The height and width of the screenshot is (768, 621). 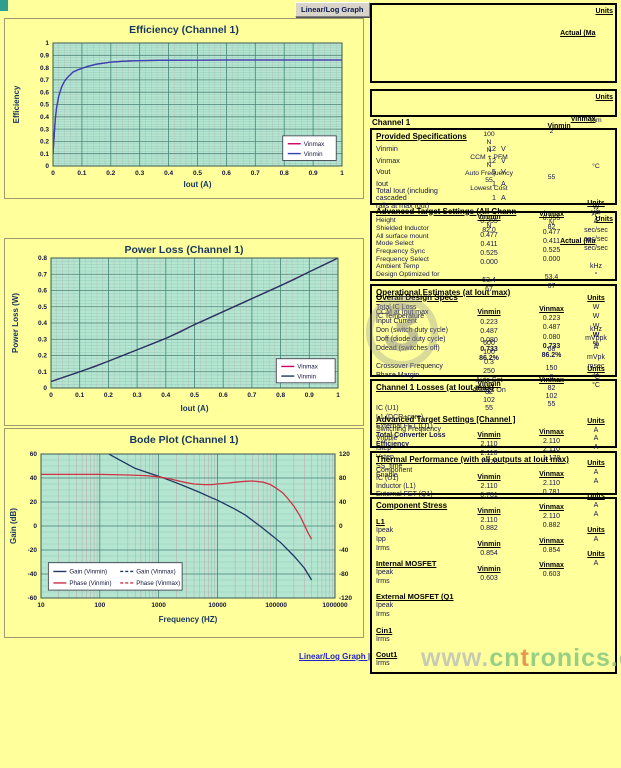 I want to click on table-row: Phase Margin 67 67 °, so click(x=493, y=326).